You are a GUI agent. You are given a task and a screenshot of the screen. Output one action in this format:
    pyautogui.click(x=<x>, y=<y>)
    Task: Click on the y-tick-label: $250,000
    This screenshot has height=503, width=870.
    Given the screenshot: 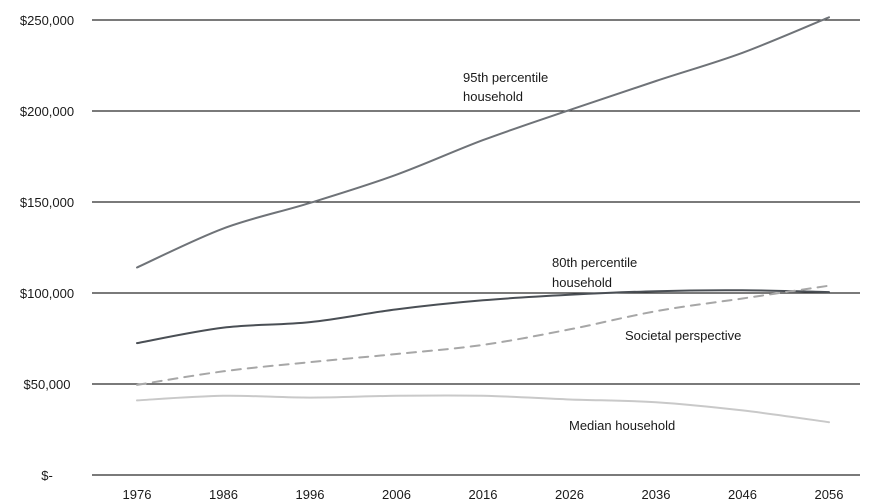 What is the action you would take?
    pyautogui.click(x=47, y=20)
    